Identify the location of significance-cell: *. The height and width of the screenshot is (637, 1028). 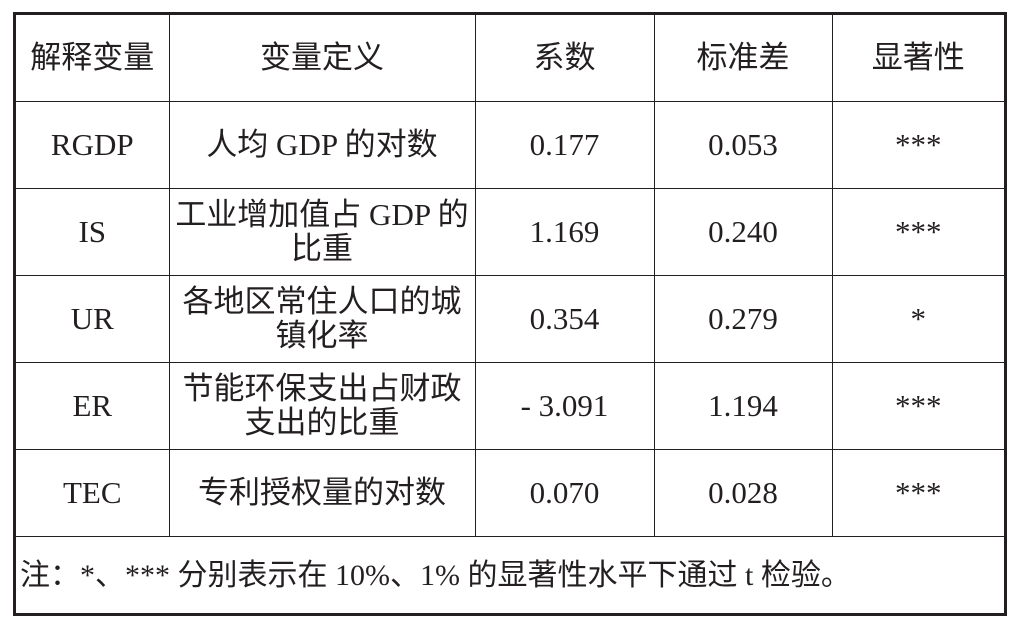
(917, 318).